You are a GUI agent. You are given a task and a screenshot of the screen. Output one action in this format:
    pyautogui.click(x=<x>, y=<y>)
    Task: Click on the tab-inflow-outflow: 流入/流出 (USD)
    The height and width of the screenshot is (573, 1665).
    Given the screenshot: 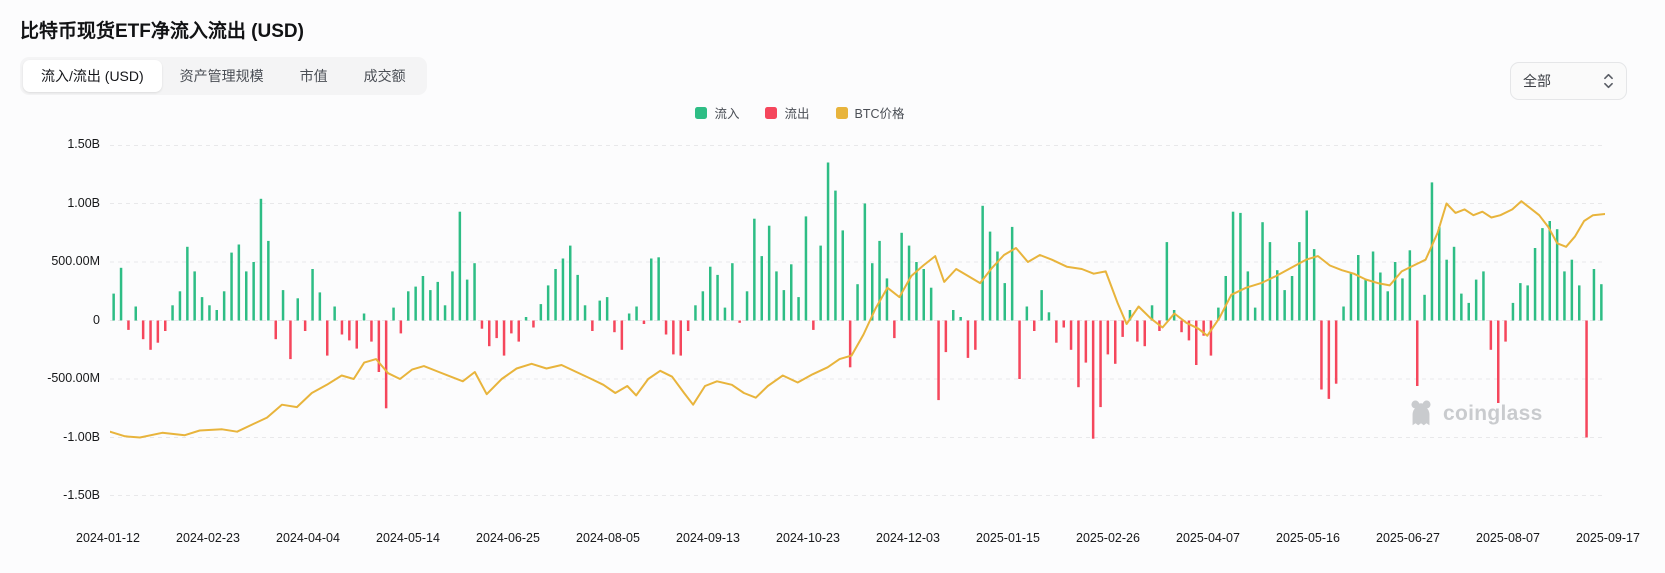 What is the action you would take?
    pyautogui.click(x=92, y=76)
    